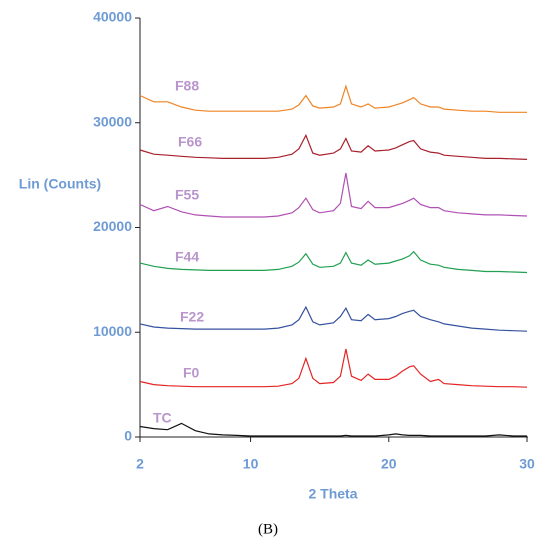  Describe the element at coordinates (187, 257) in the screenshot. I see `series-label: F44` at that location.